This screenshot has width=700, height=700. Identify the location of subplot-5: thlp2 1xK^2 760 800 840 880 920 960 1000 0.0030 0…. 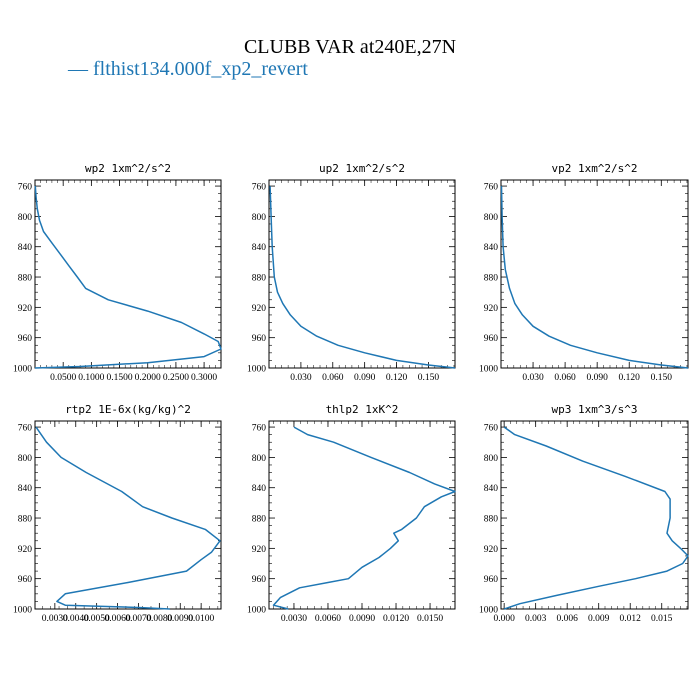
(351, 513).